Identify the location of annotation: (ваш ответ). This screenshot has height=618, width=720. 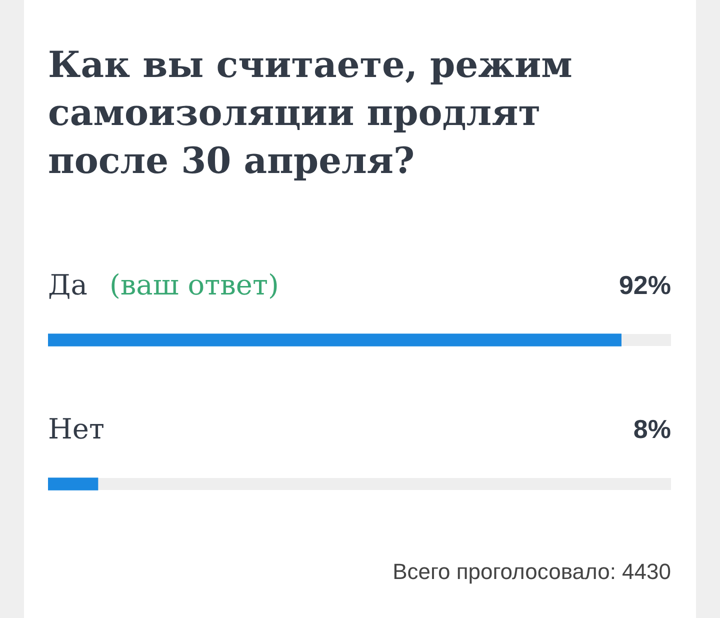
(194, 285).